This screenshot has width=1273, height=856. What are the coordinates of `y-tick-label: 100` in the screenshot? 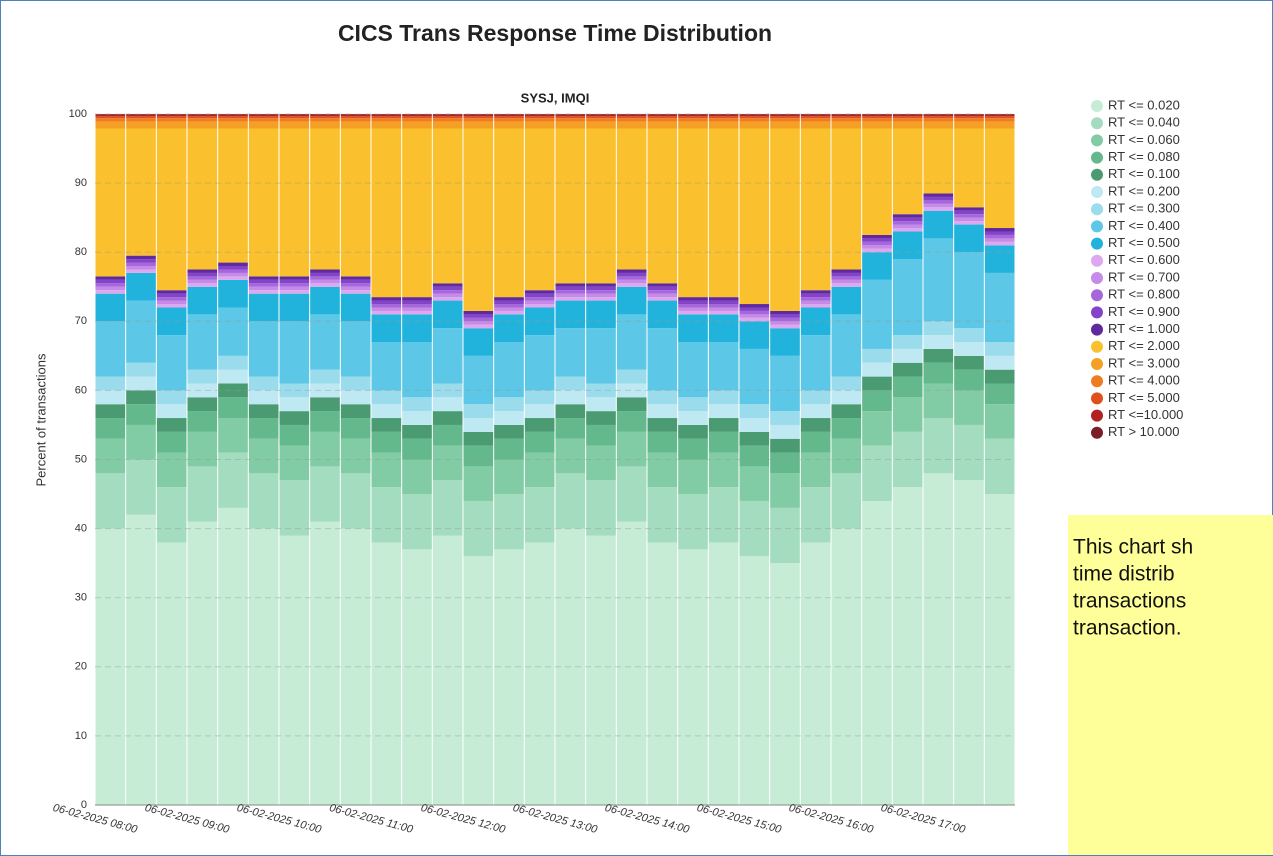 It's located at (78, 114).